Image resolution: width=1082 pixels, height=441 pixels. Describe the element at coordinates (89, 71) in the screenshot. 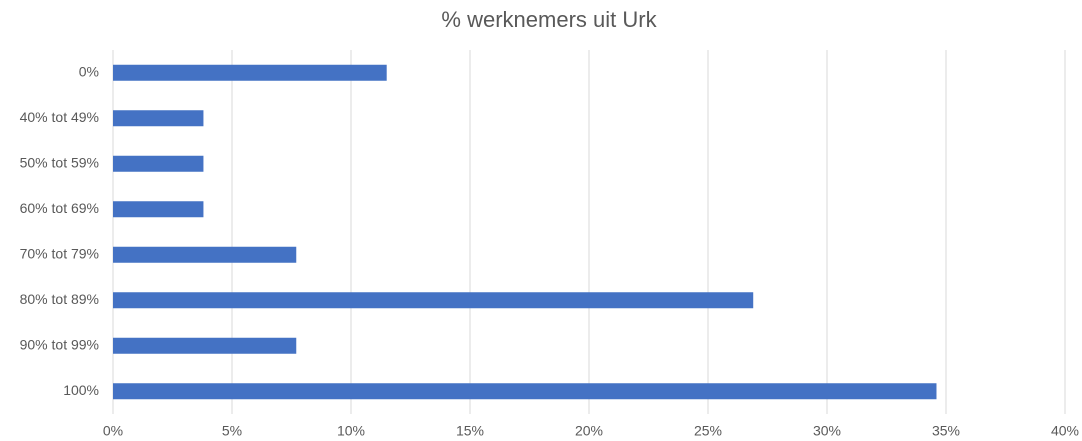

I see `y-tick-label: 0%` at that location.